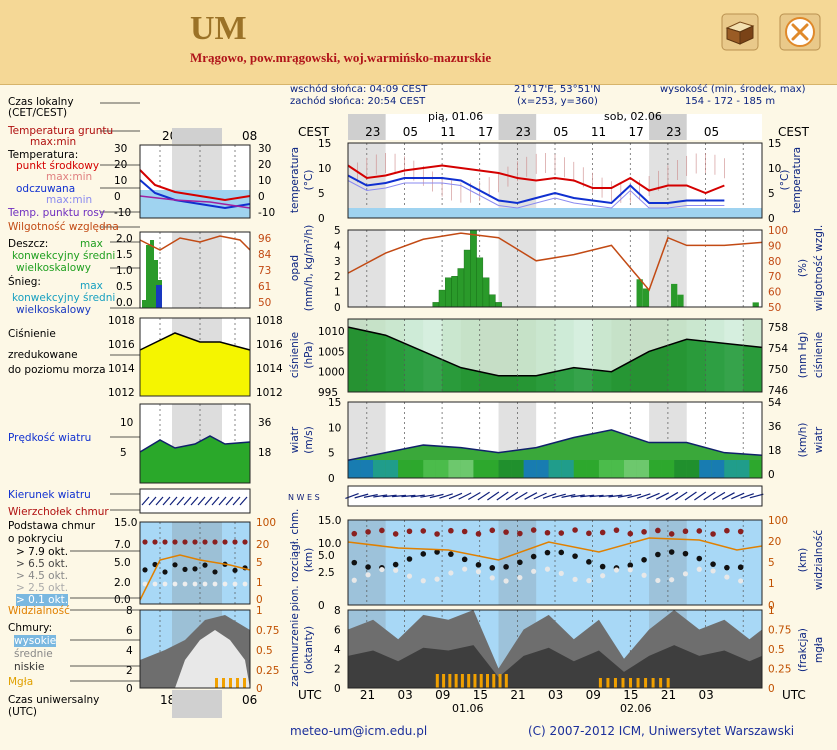 The width and height of the screenshot is (837, 750). Describe the element at coordinates (122, 583) in the screenshot. I see `mini-cb-tick: 2.0` at that location.